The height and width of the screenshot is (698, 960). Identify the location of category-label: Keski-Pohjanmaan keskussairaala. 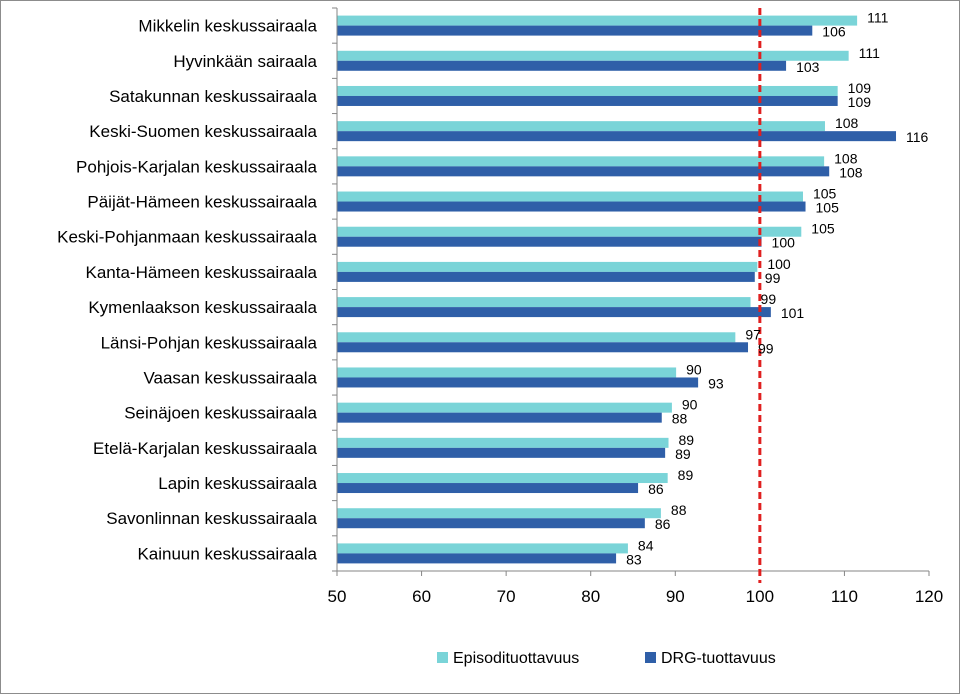
(187, 237).